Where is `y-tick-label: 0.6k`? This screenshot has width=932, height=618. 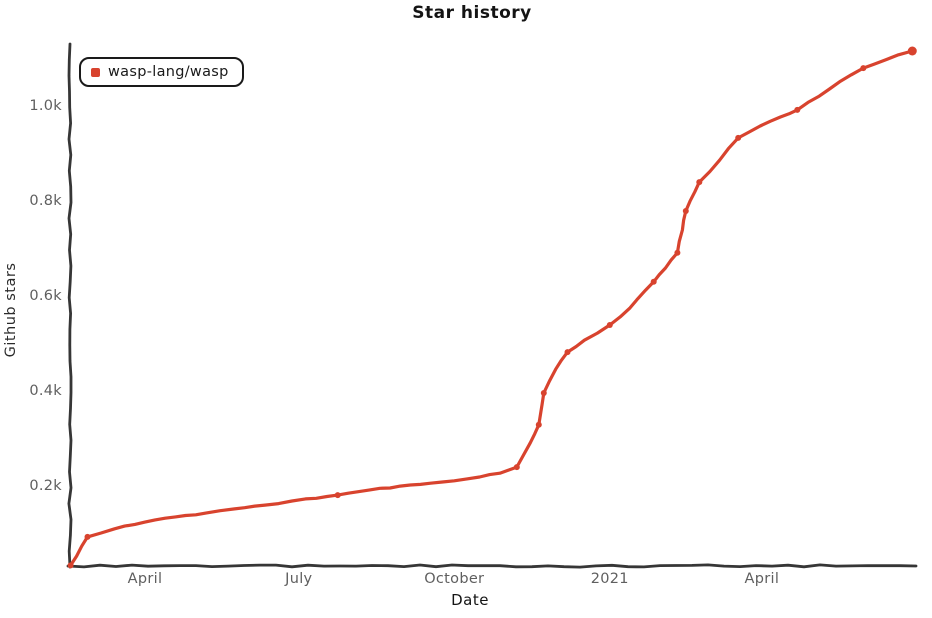 y-tick-label: 0.6k is located at coordinates (45, 296).